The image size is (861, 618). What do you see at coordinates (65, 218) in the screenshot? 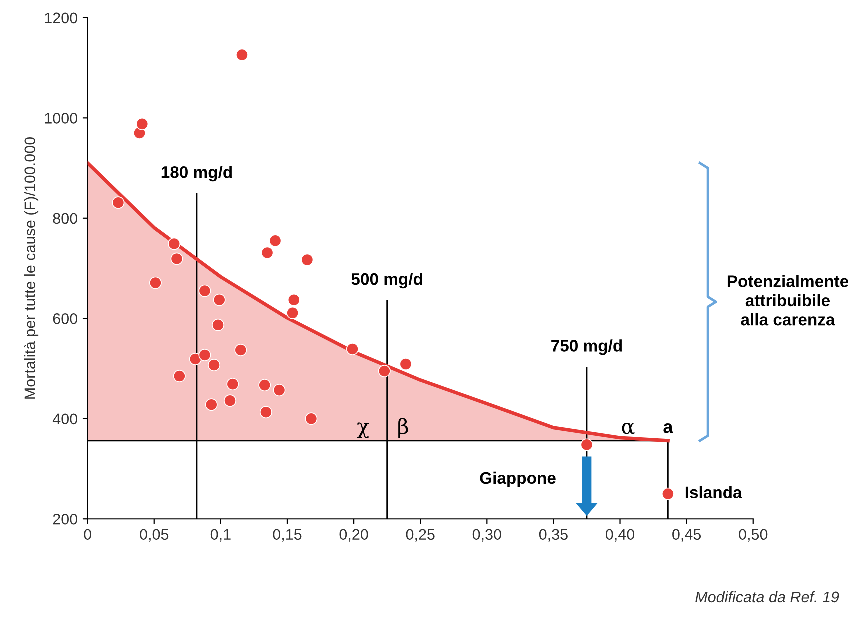
I see `y-tick-label: 800` at bounding box center [65, 218].